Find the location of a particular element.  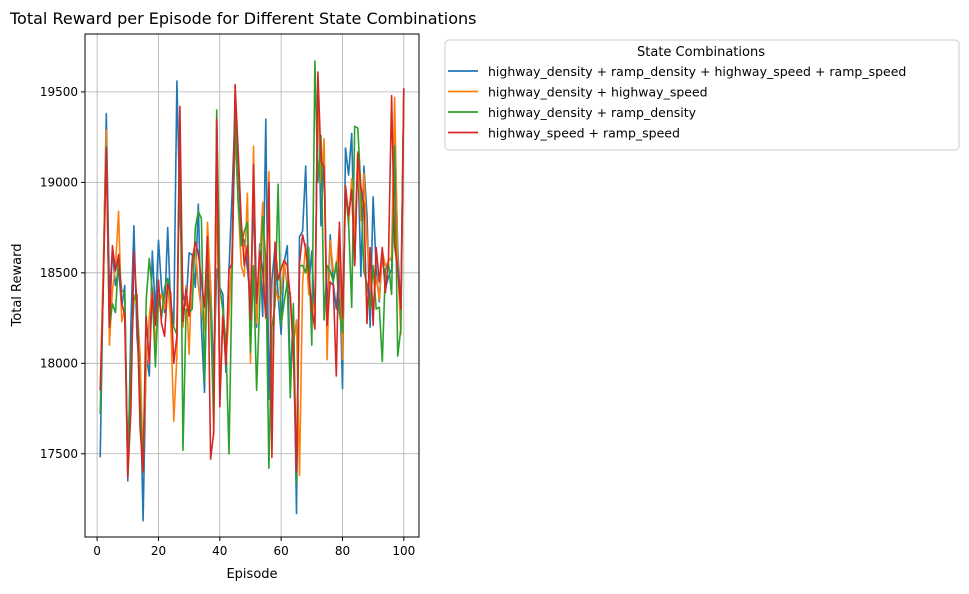

x-tick-label: 0 is located at coordinates (97, 551).